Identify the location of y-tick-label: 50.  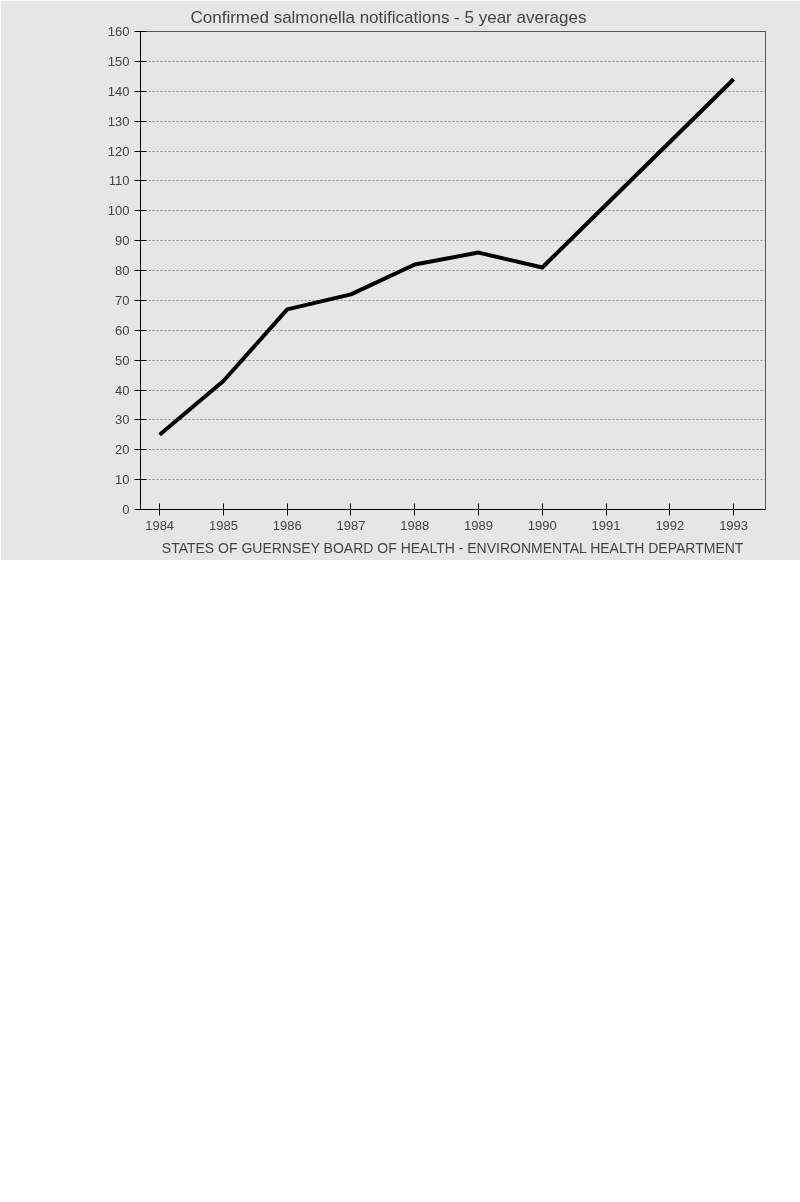
(122, 360).